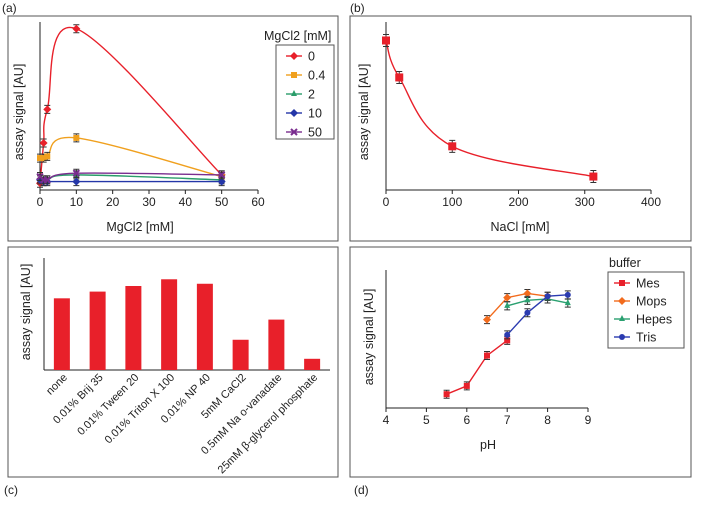 Image resolution: width=704 pixels, height=506 pixels. What do you see at coordinates (315, 133) in the screenshot?
I see `panel-a-legend-label: 50` at bounding box center [315, 133].